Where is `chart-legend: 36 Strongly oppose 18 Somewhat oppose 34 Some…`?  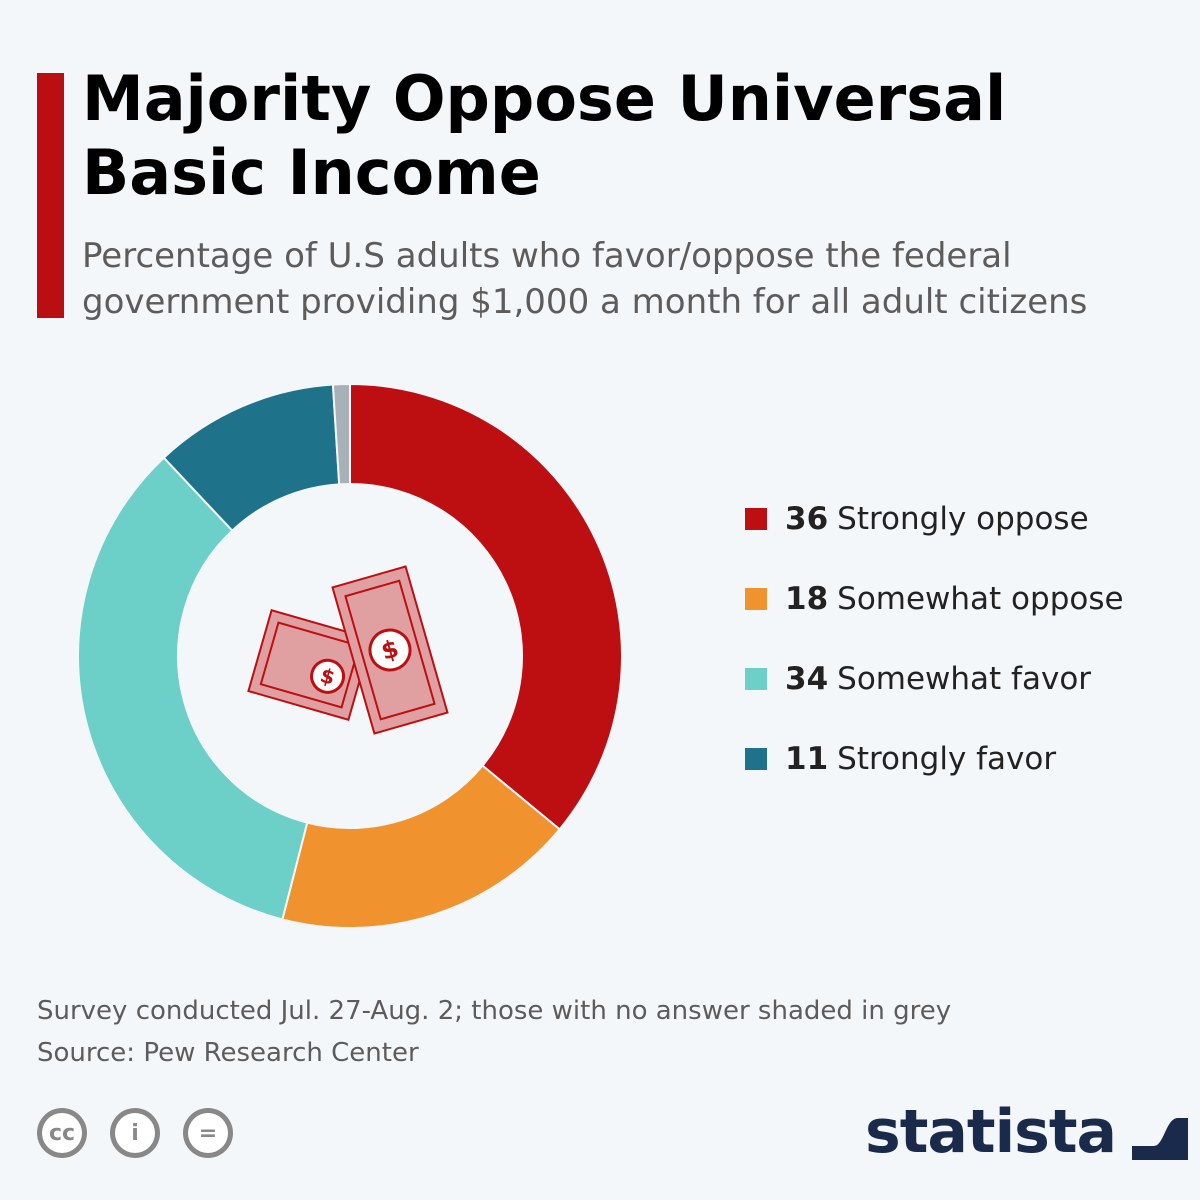 chart-legend: 36 Strongly oppose 18 Somewhat oppose 34 Some… is located at coordinates (934, 655).